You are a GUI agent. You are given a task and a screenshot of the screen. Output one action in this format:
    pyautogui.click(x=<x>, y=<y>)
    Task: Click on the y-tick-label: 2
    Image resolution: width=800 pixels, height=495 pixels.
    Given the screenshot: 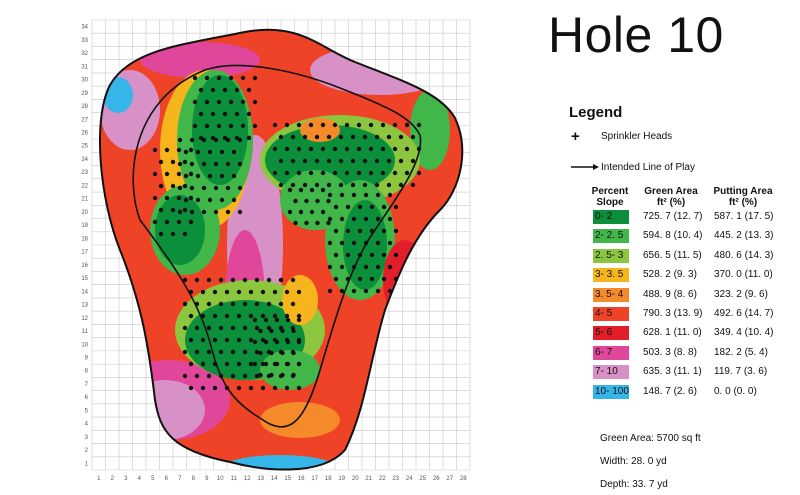 What is the action you would take?
    pyautogui.click(x=87, y=451)
    